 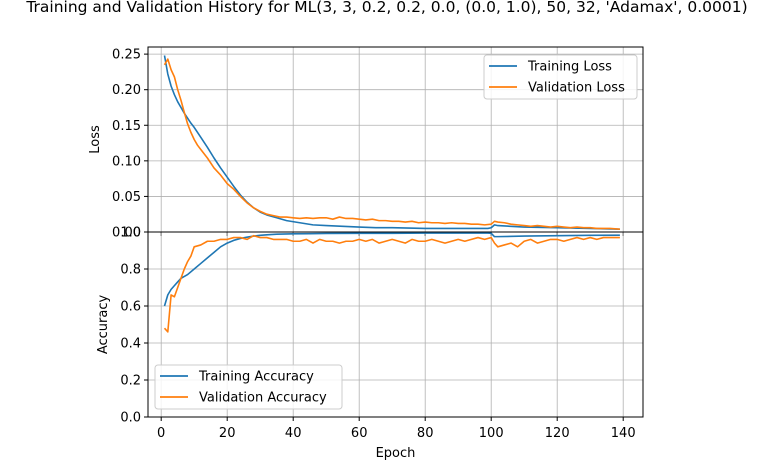 What do you see at coordinates (623, 433) in the screenshot?
I see `x-tick-label: 140` at bounding box center [623, 433].